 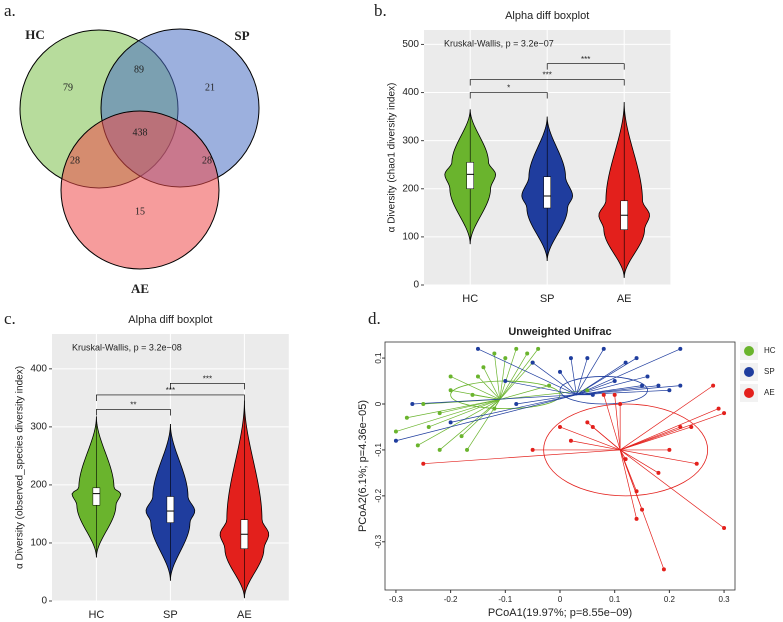 What do you see at coordinates (392, 158) in the screenshot?
I see `y-axis-label: α Diversity (chao1 diversity index)` at bounding box center [392, 158].